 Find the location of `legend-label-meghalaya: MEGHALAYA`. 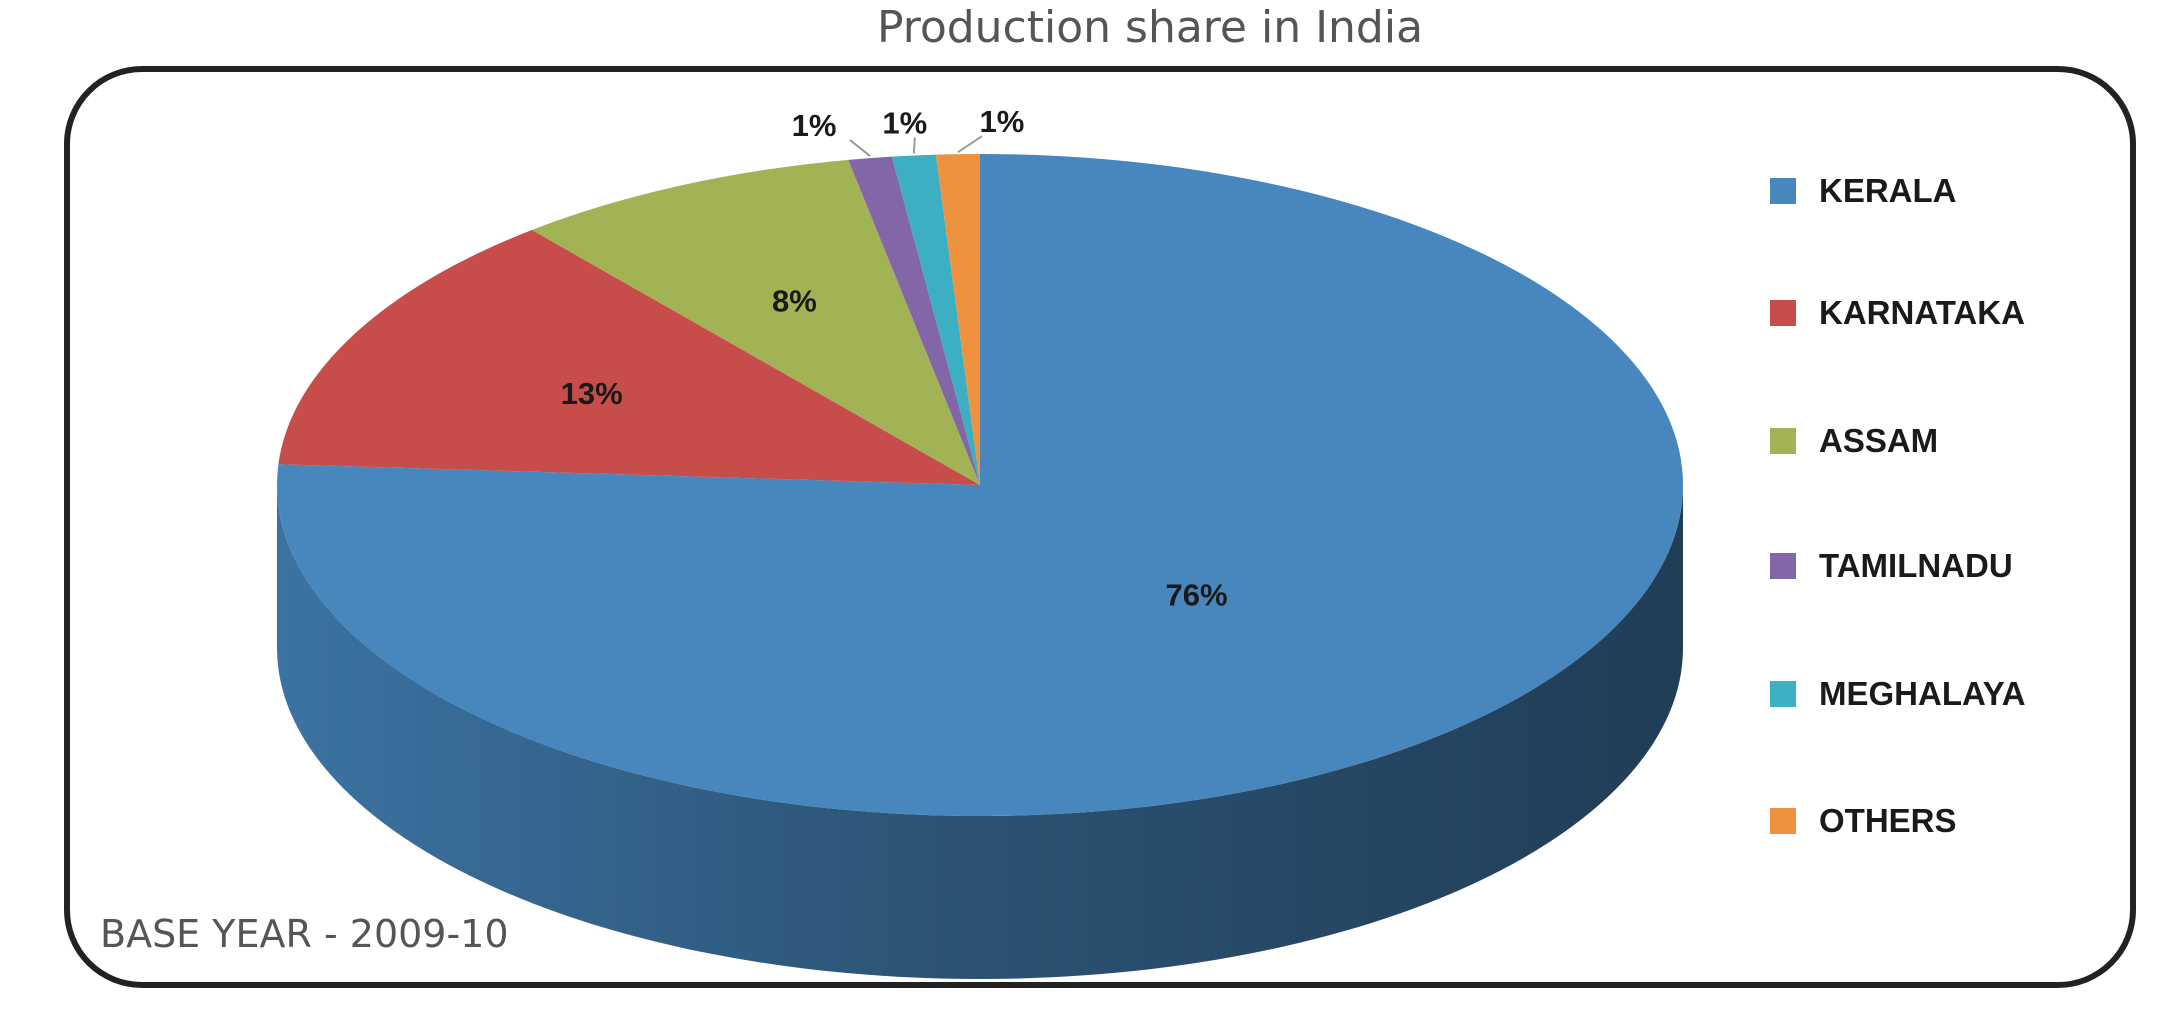

legend-label-meghalaya: MEGHALAYA is located at coordinates (1922, 693).